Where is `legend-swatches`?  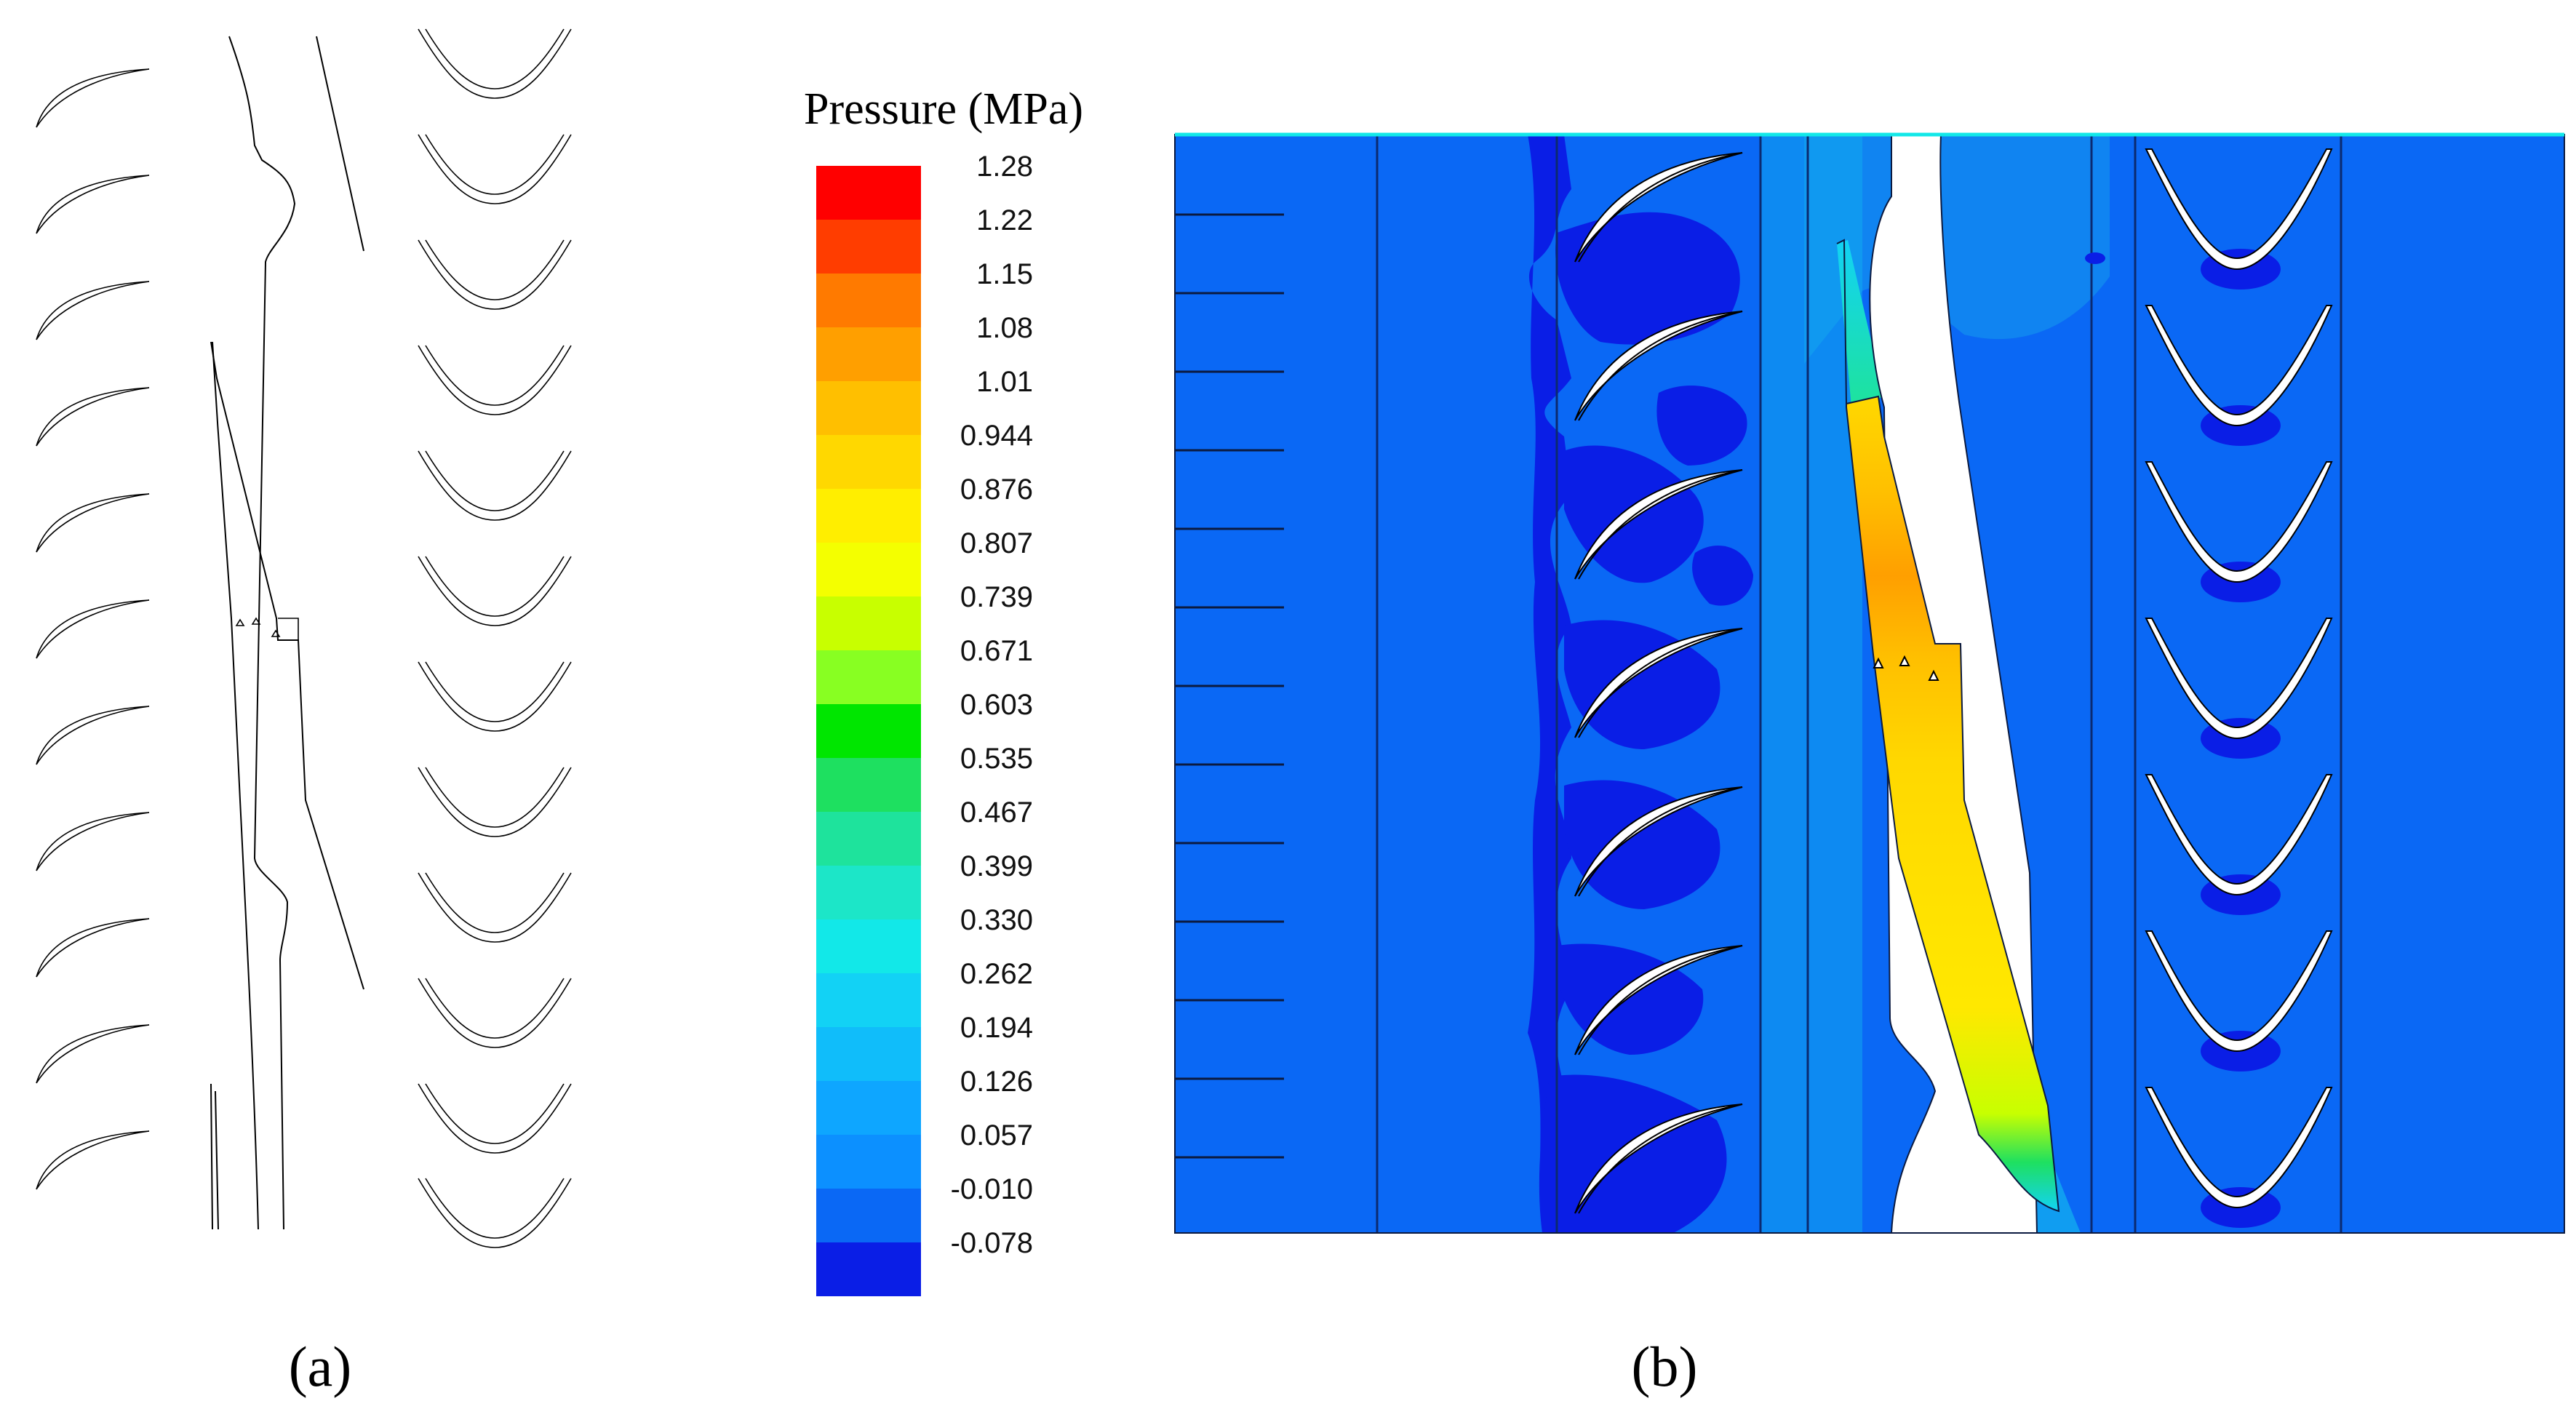 legend-swatches is located at coordinates (868, 731).